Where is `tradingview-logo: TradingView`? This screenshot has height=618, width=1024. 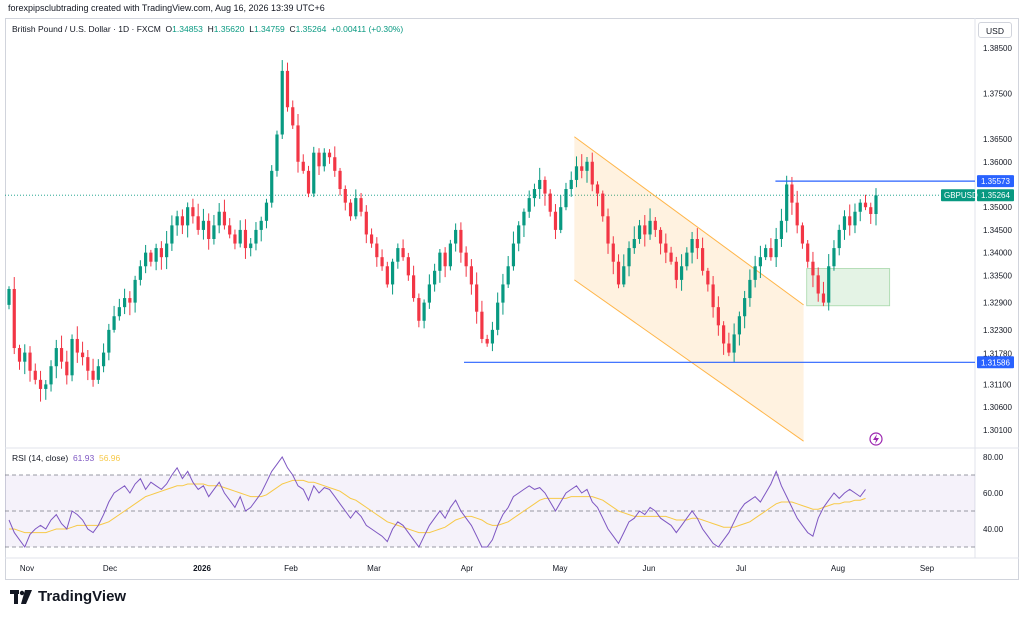
tradingview-logo: TradingView is located at coordinates (68, 596).